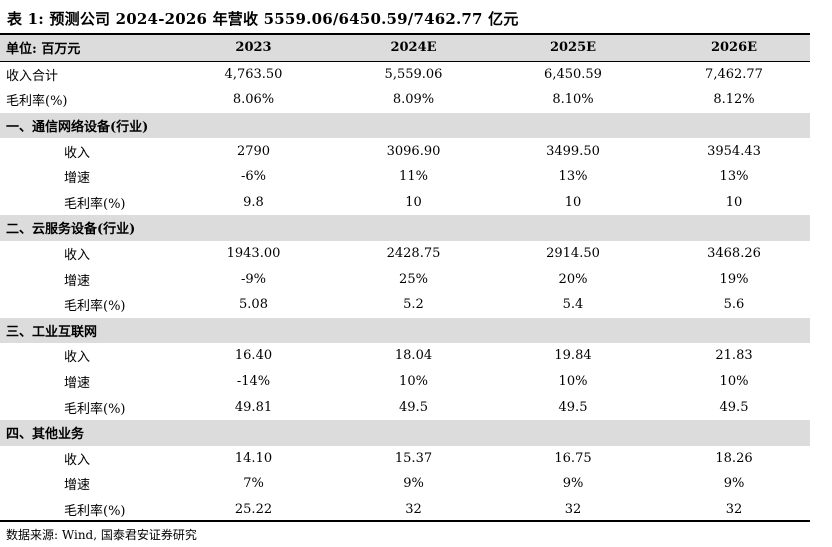 Image resolution: width=832 pixels, height=547 pixels. What do you see at coordinates (253, 484) in the screenshot?
I see `value-cell: 7%` at bounding box center [253, 484].